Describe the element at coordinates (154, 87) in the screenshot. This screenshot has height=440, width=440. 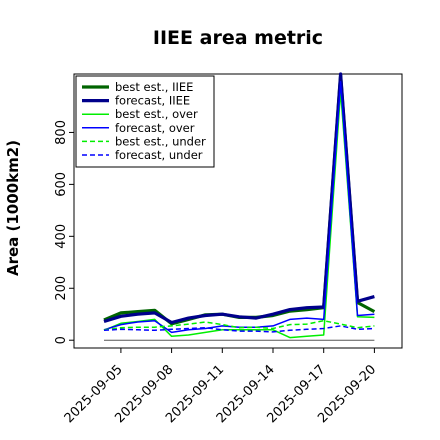
I see `legend-label-0: best est., IIEE` at that location.